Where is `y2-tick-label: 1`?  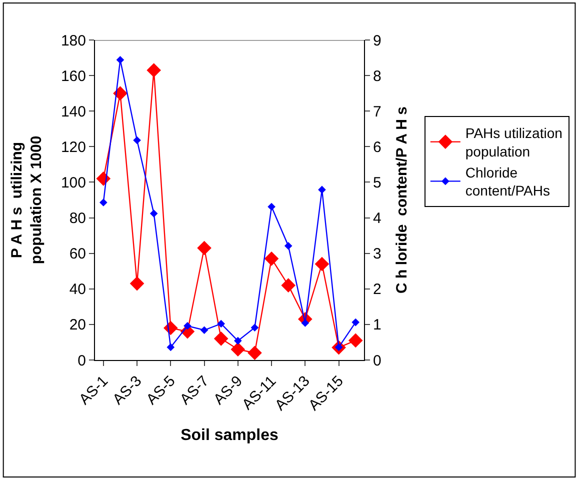
y2-tick-label: 1 is located at coordinates (377, 325).